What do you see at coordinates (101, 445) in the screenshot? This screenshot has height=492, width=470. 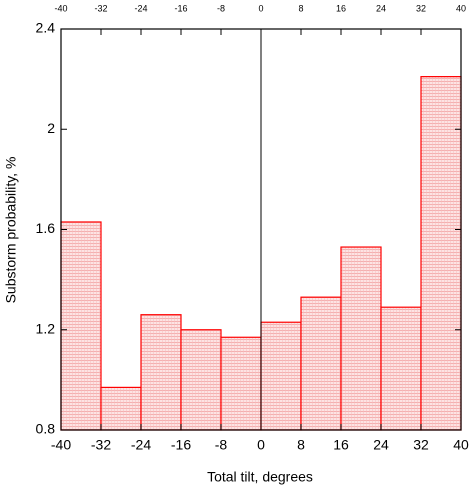 I see `x-tick-label: -32` at bounding box center [101, 445].